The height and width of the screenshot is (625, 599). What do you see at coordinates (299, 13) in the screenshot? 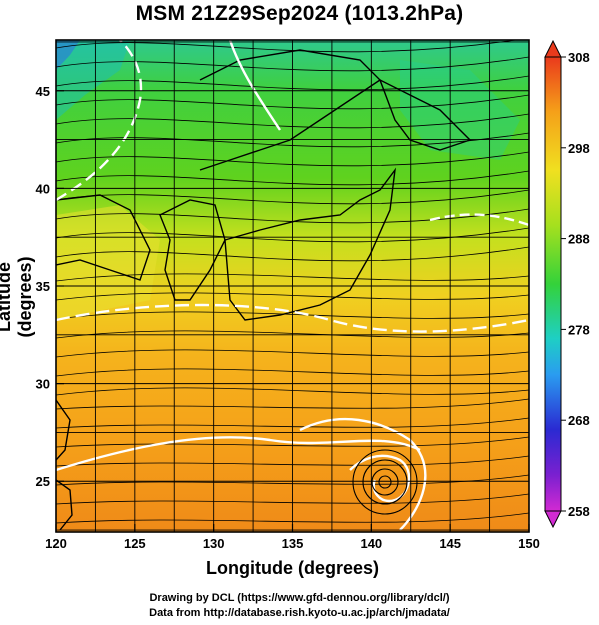
I see `map-title: MSM 21Z29Sep2024 (1013.2hPa)` at bounding box center [299, 13].